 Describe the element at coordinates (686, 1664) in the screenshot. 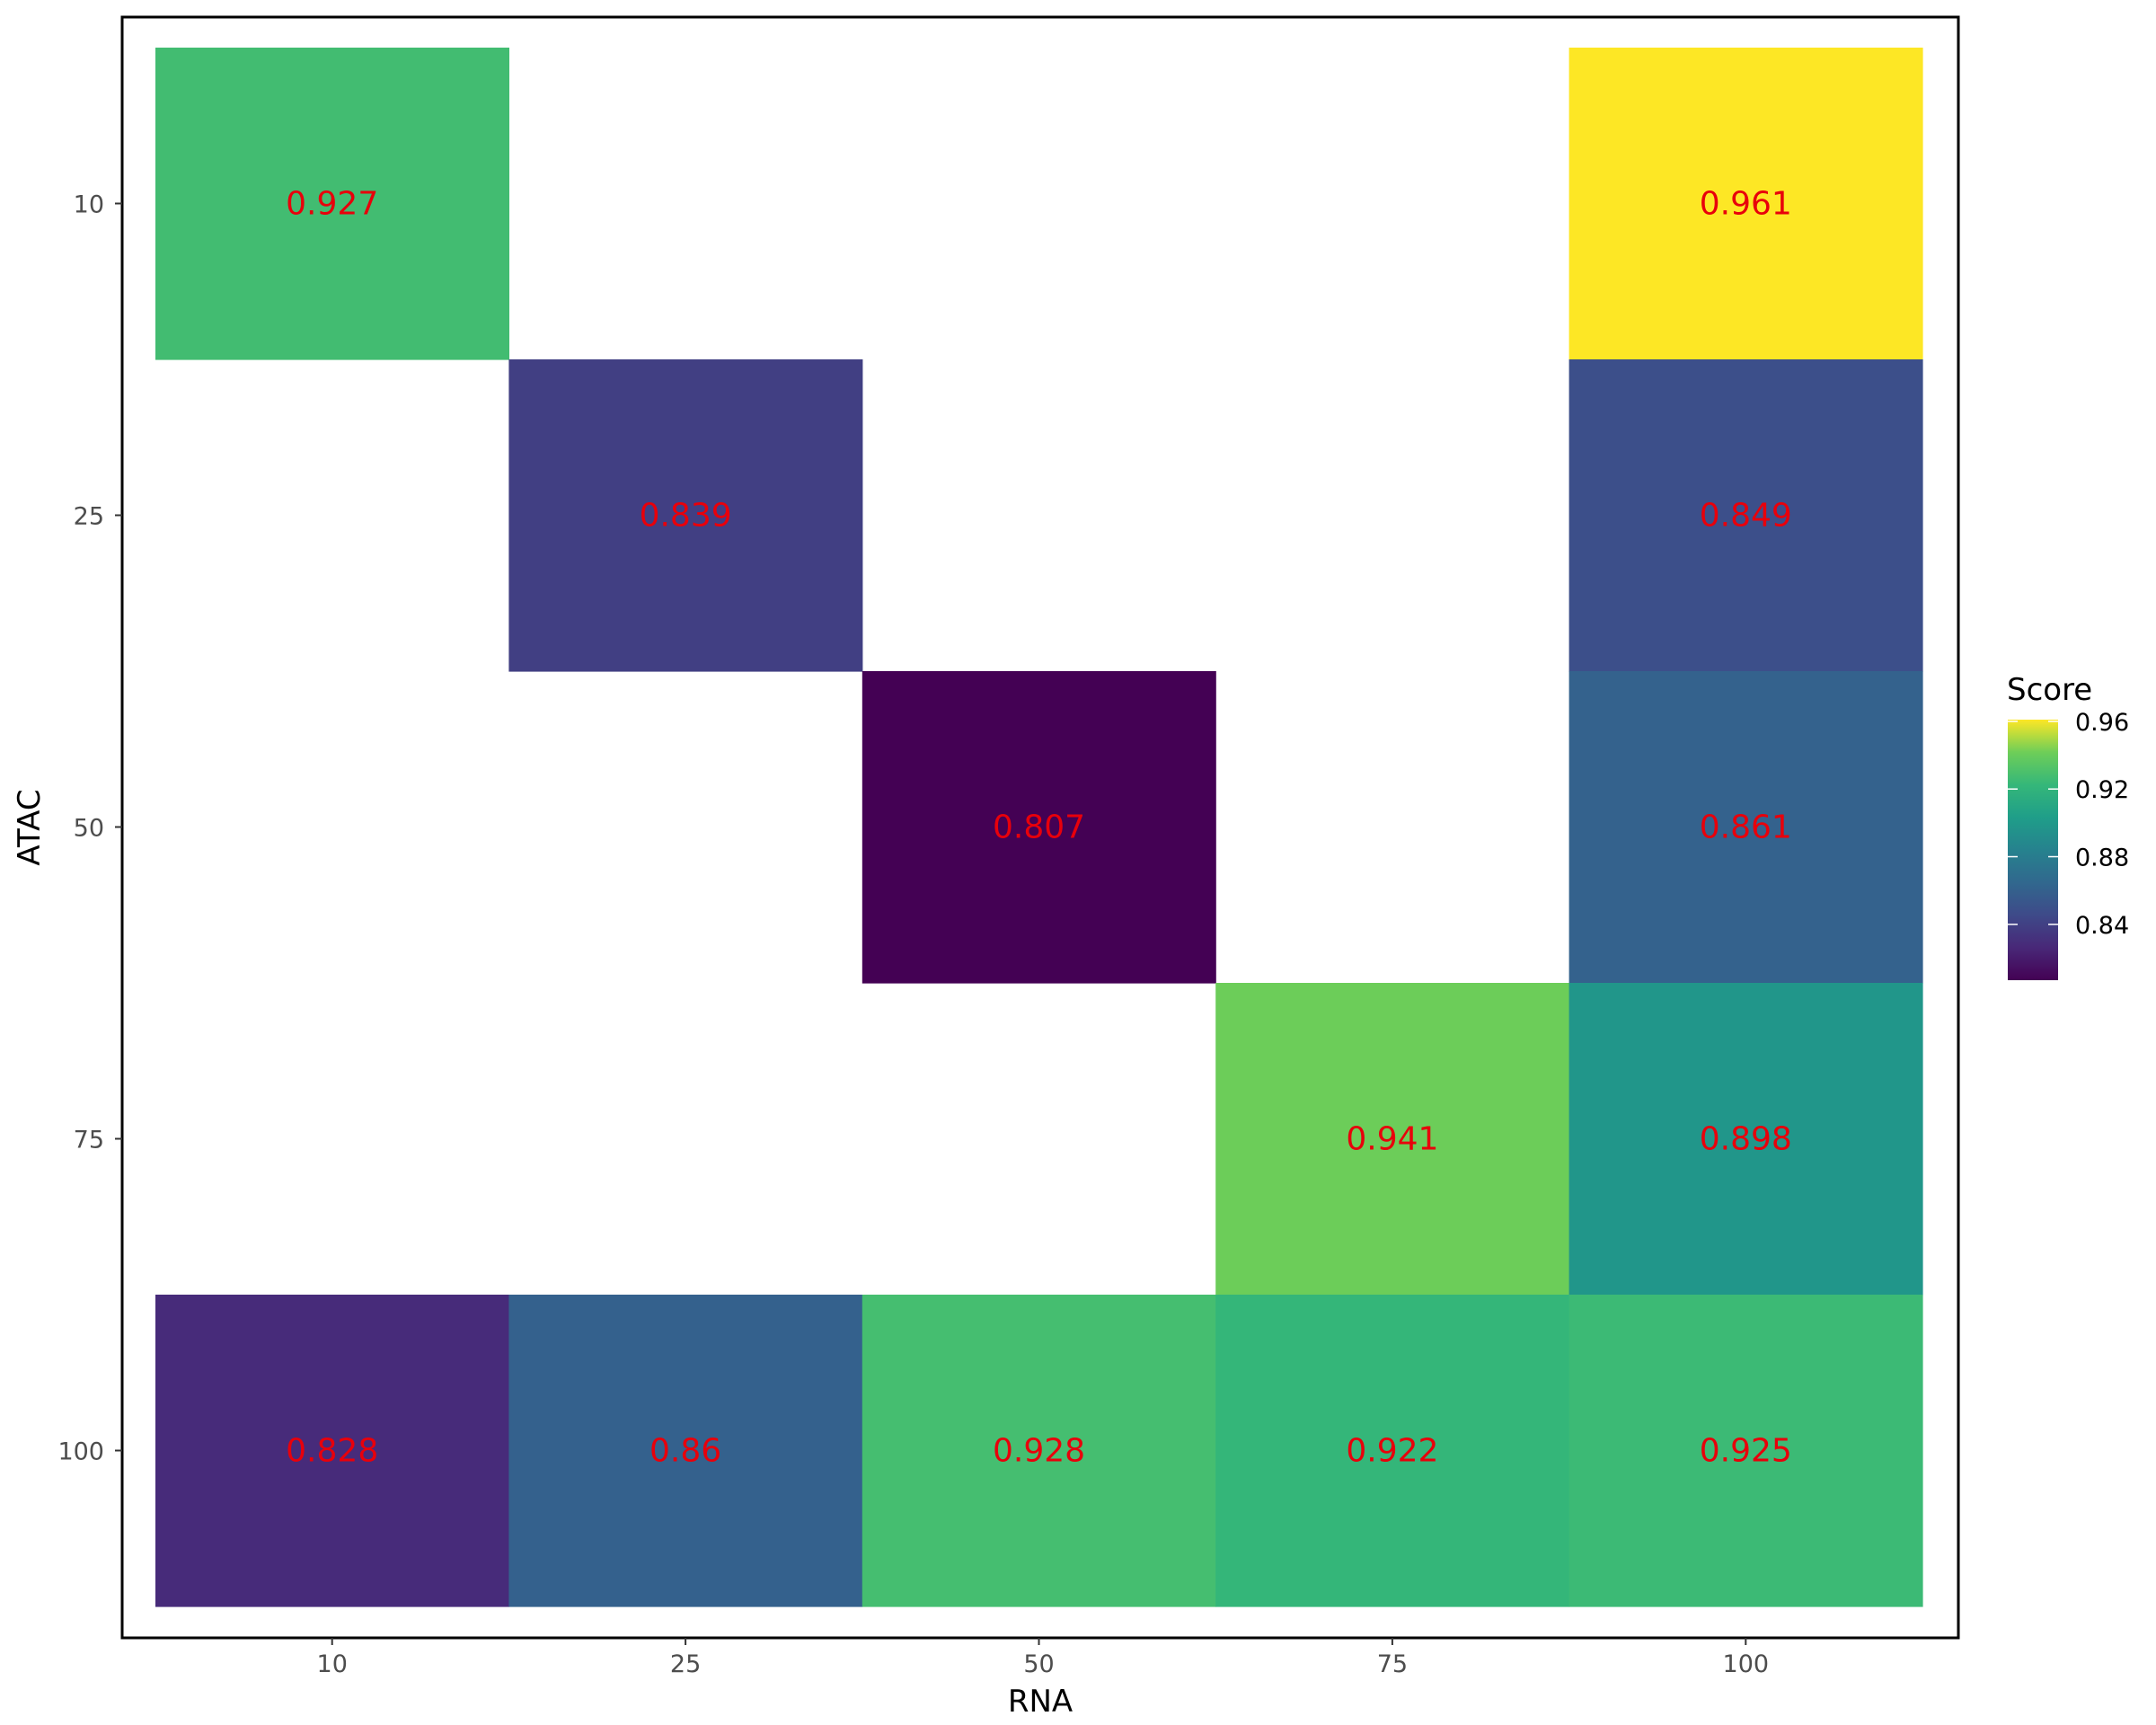

I see `x-tick-label: 25` at that location.